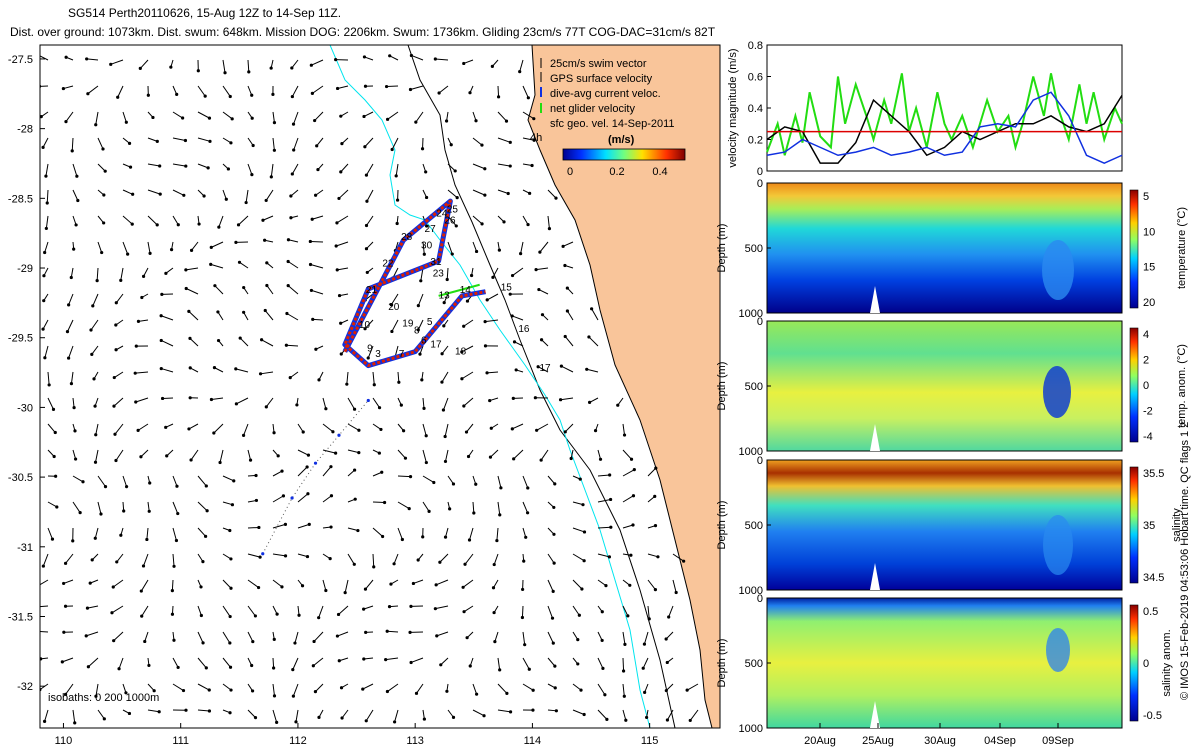  Describe the element at coordinates (820, 741) in the screenshot. I see `date-tick-label: 20Aug` at that location.